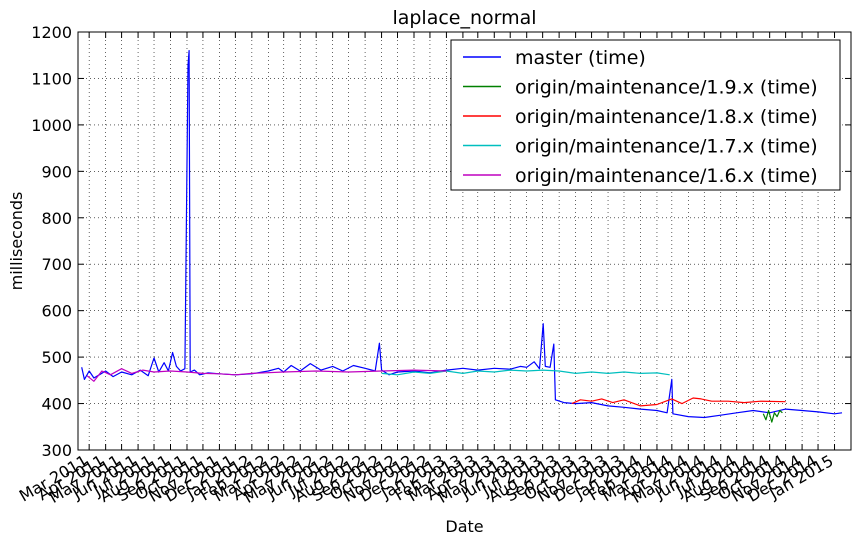  I want to click on x-axis-label: Date, so click(464, 526).